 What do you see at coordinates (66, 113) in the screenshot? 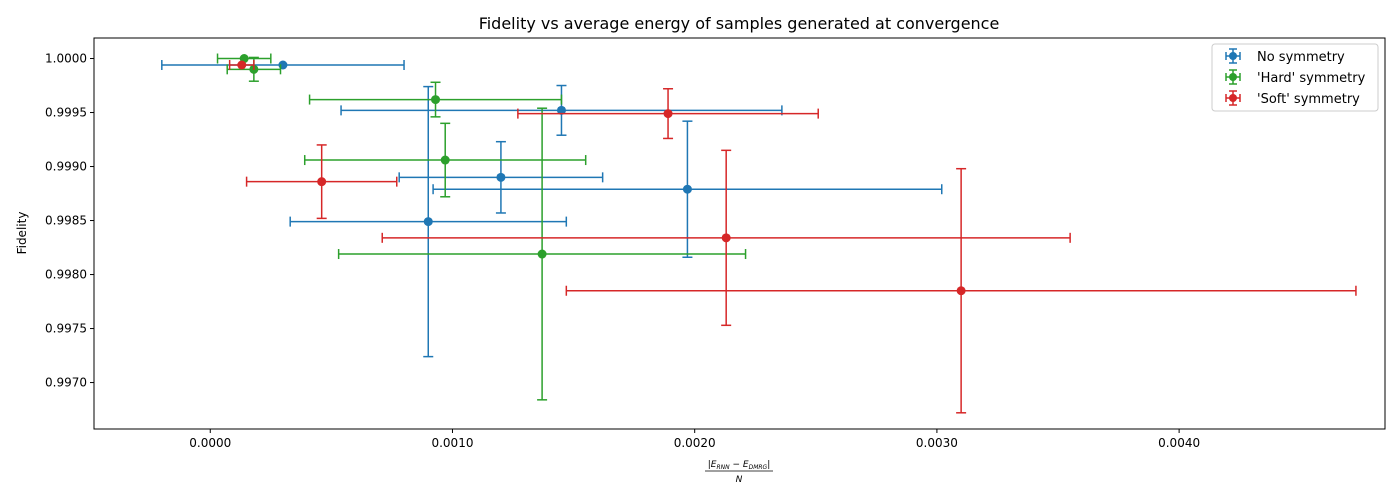
I see `y-tick-label: 0.9995` at bounding box center [66, 113].